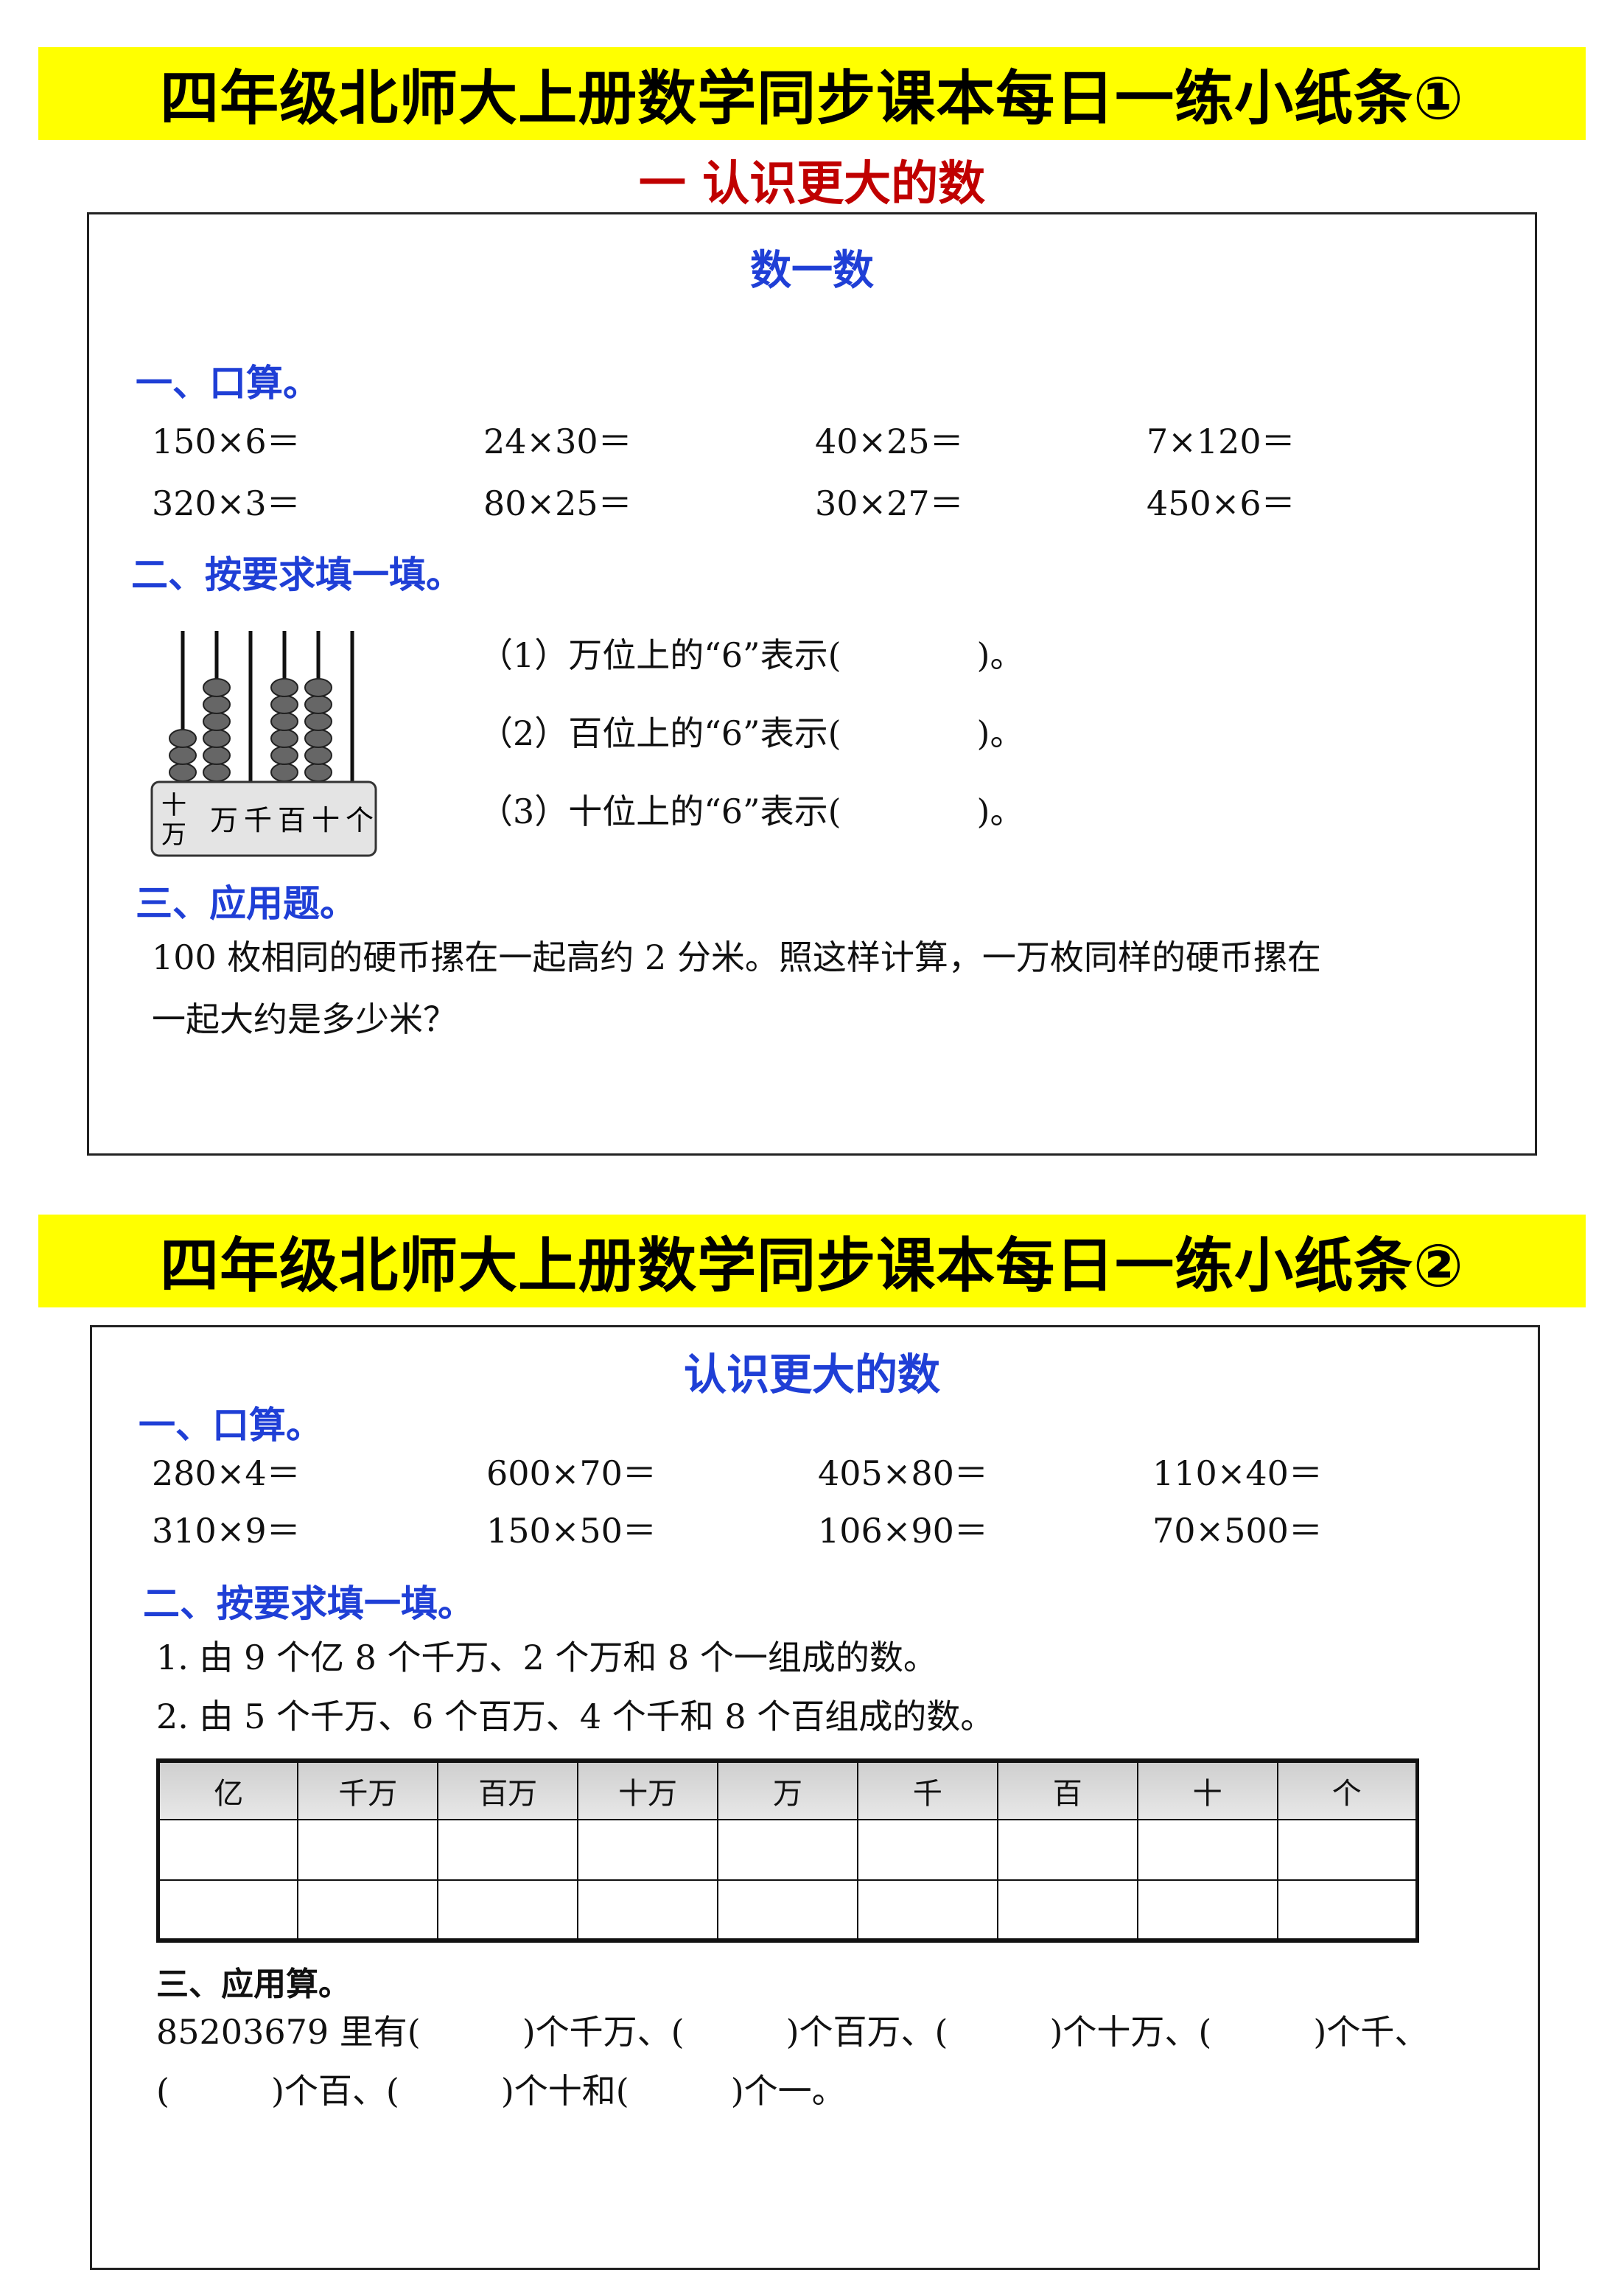 This screenshot has height=2295, width=1624. Describe the element at coordinates (751, 812) in the screenshot. I see `question-item: （3）十位上的“6”表示( )。` at that location.